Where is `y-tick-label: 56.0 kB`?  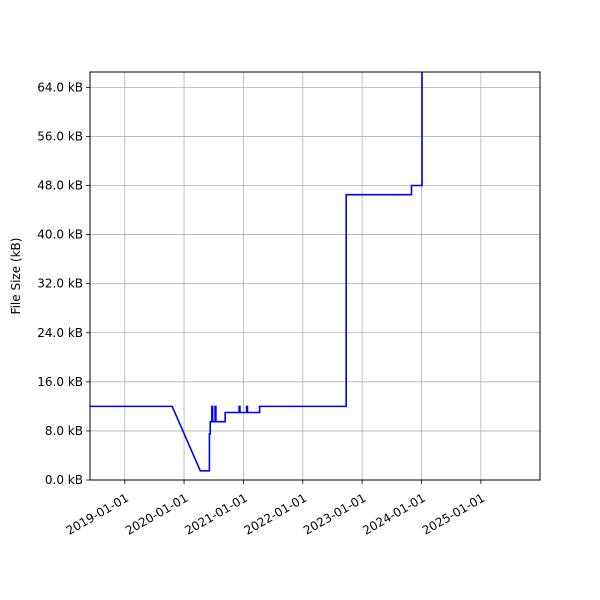 y-tick-label: 56.0 kB is located at coordinates (60, 136).